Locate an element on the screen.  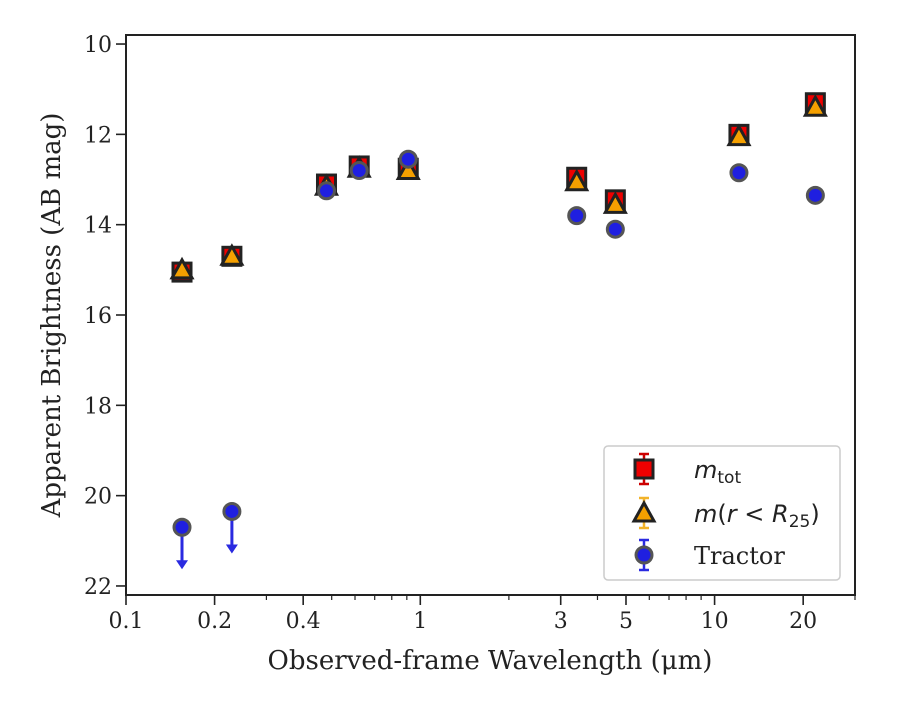
x-tick-label: 20 is located at coordinates (803, 621).